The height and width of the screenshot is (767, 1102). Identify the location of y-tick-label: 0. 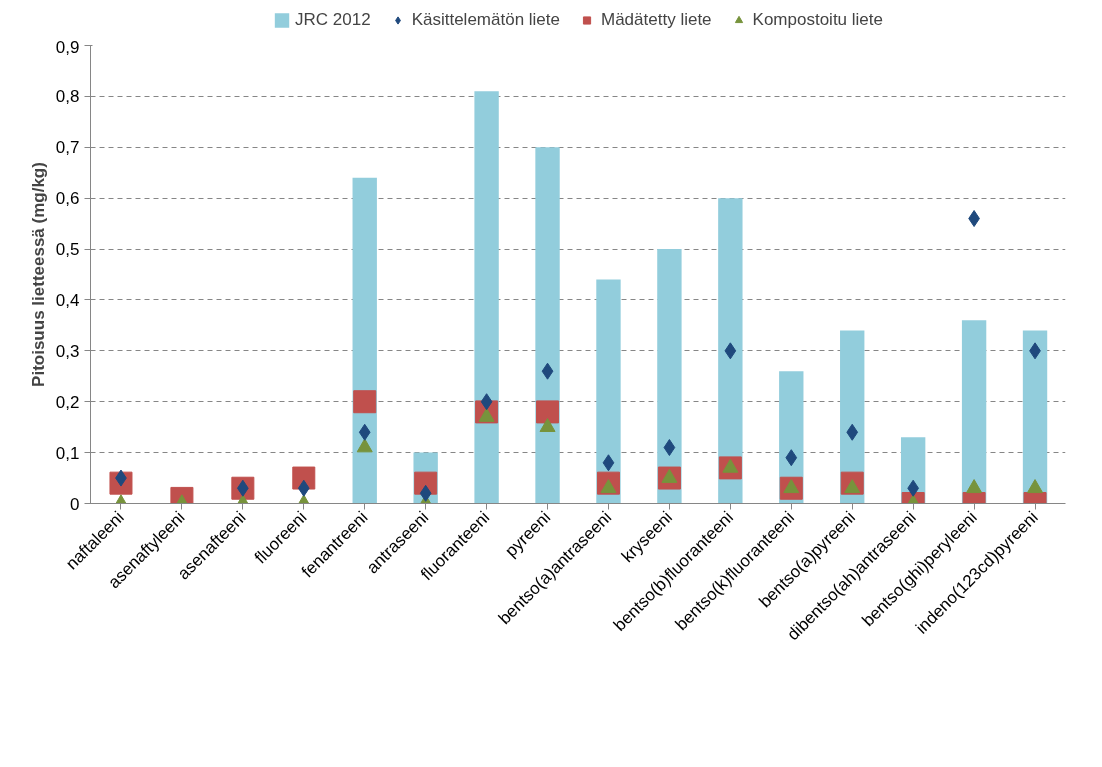
(75, 504).